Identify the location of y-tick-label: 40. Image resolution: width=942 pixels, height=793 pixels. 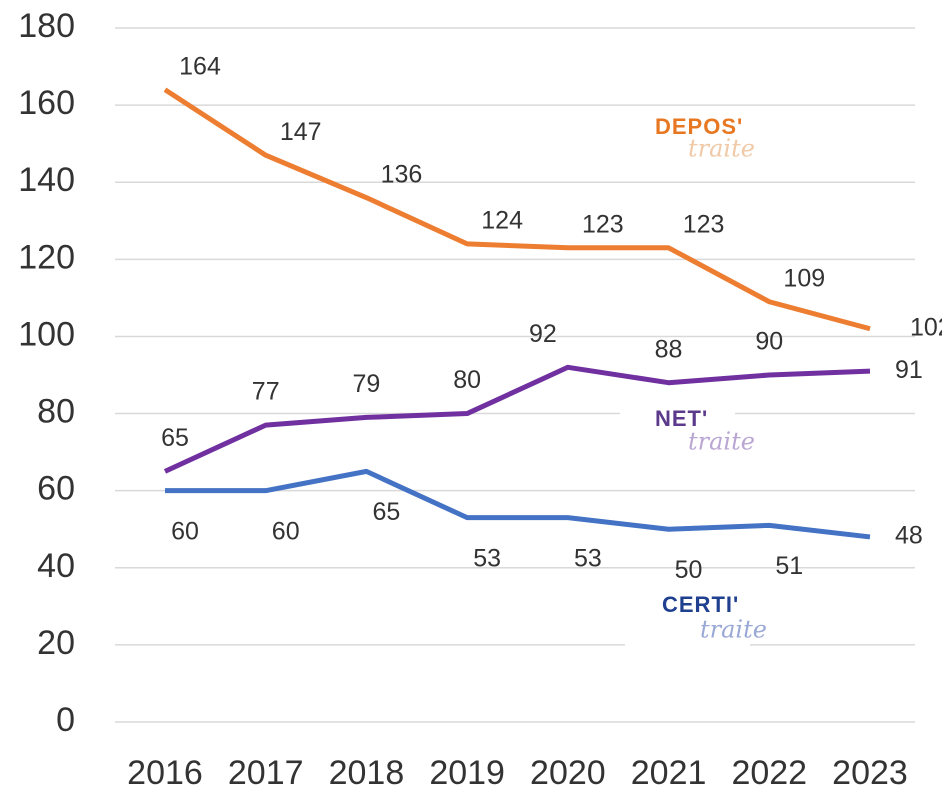
(56, 566).